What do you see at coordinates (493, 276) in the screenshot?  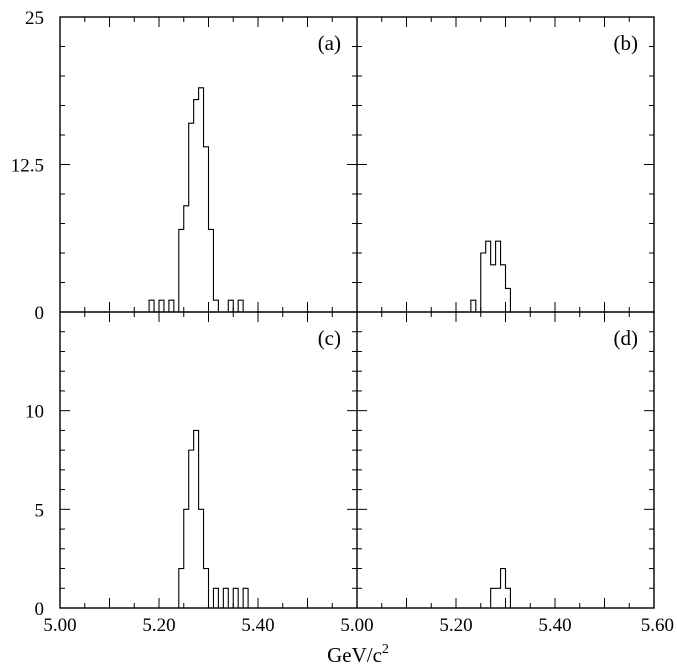 I see `histogram-b` at bounding box center [493, 276].